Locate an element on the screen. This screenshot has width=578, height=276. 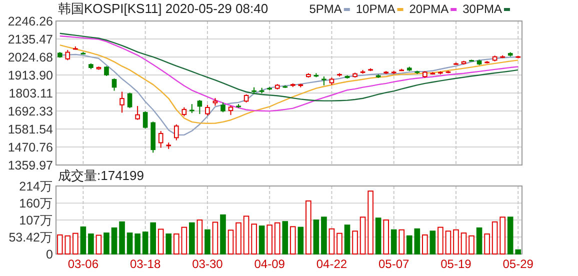
y-tick-label: 0 is located at coordinates (50, 255).